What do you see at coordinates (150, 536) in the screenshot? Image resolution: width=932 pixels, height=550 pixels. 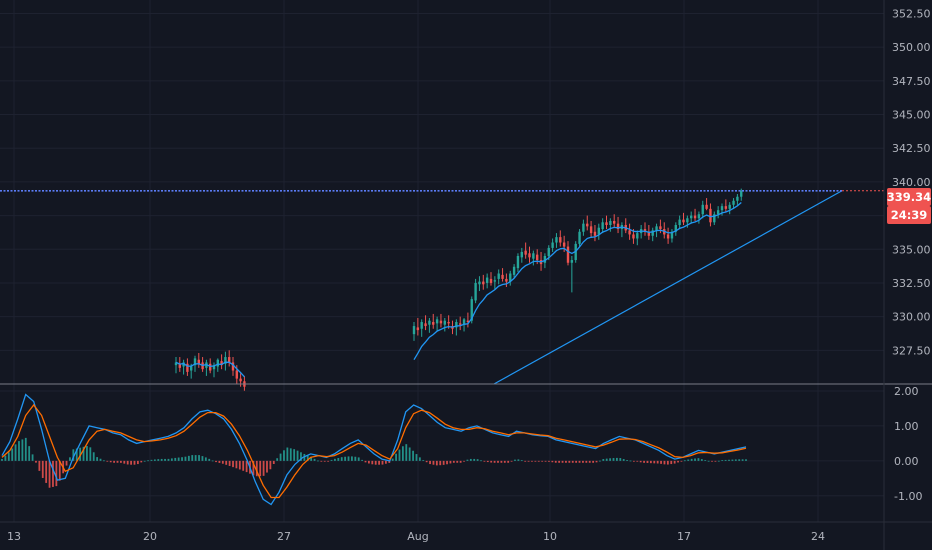 I see `time-tick-label: 20` at bounding box center [150, 536].